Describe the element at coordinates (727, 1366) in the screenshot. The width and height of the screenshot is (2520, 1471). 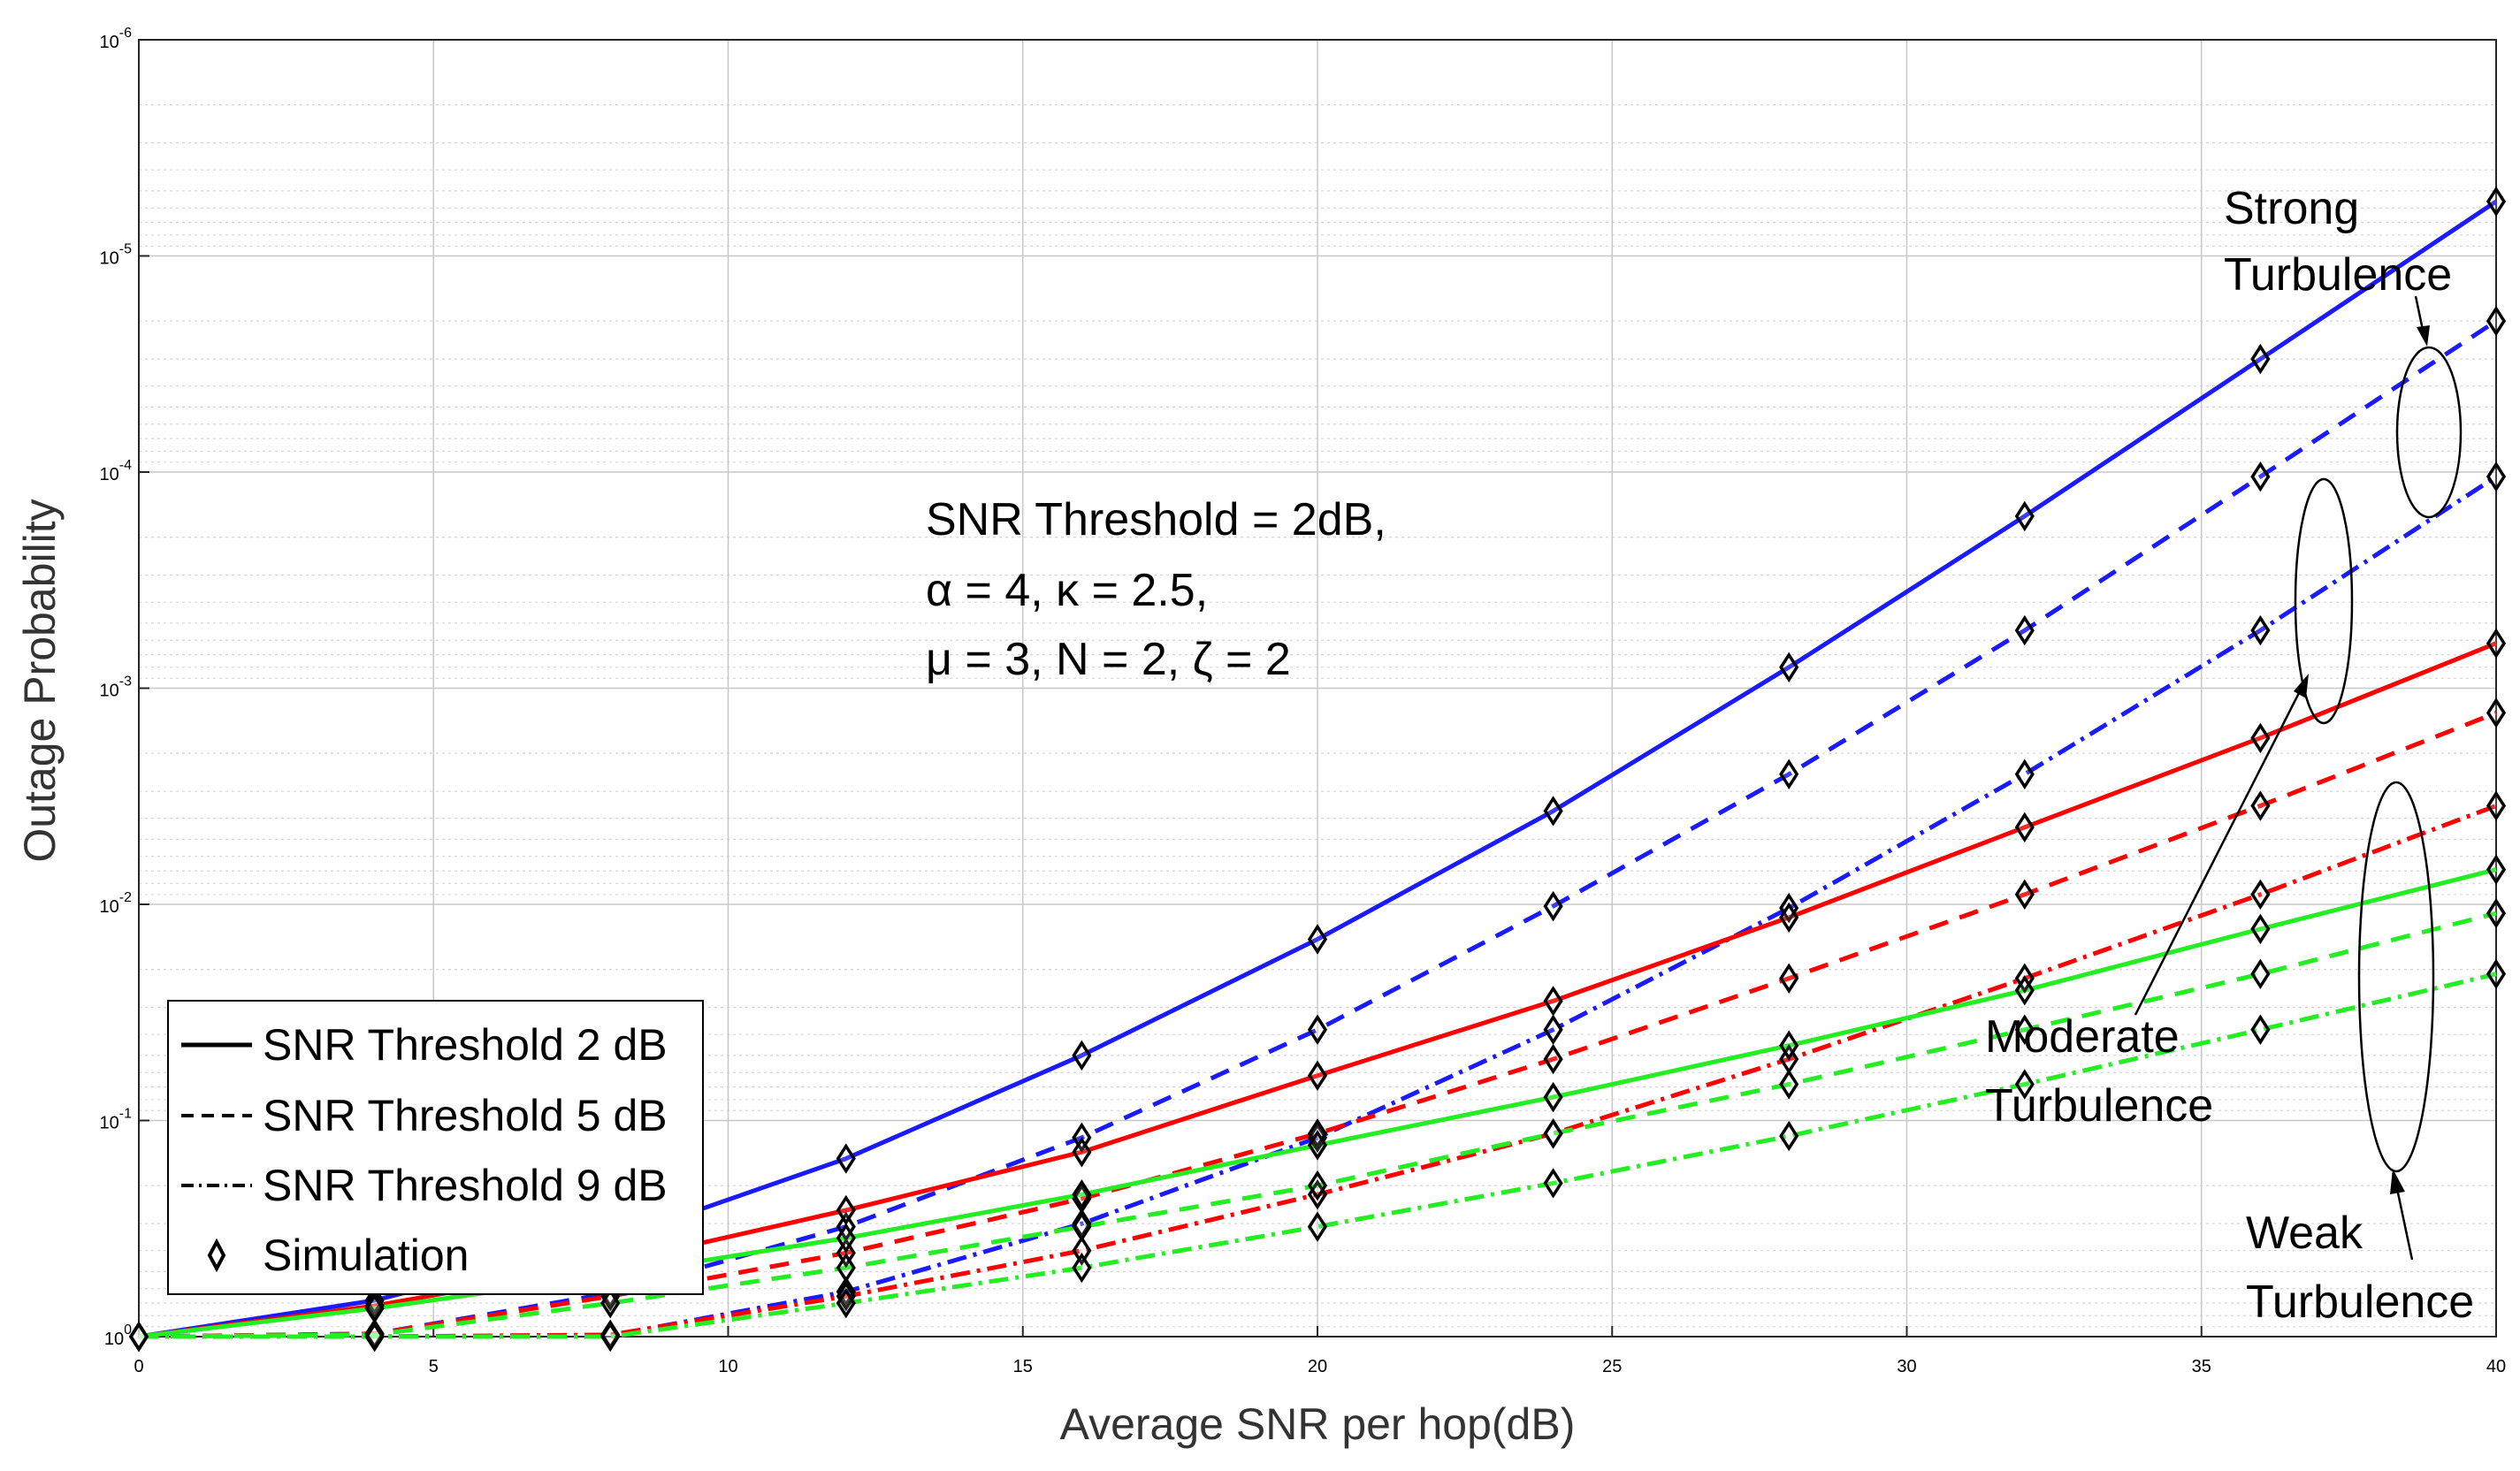
I see `x-tick-label: 10` at that location.